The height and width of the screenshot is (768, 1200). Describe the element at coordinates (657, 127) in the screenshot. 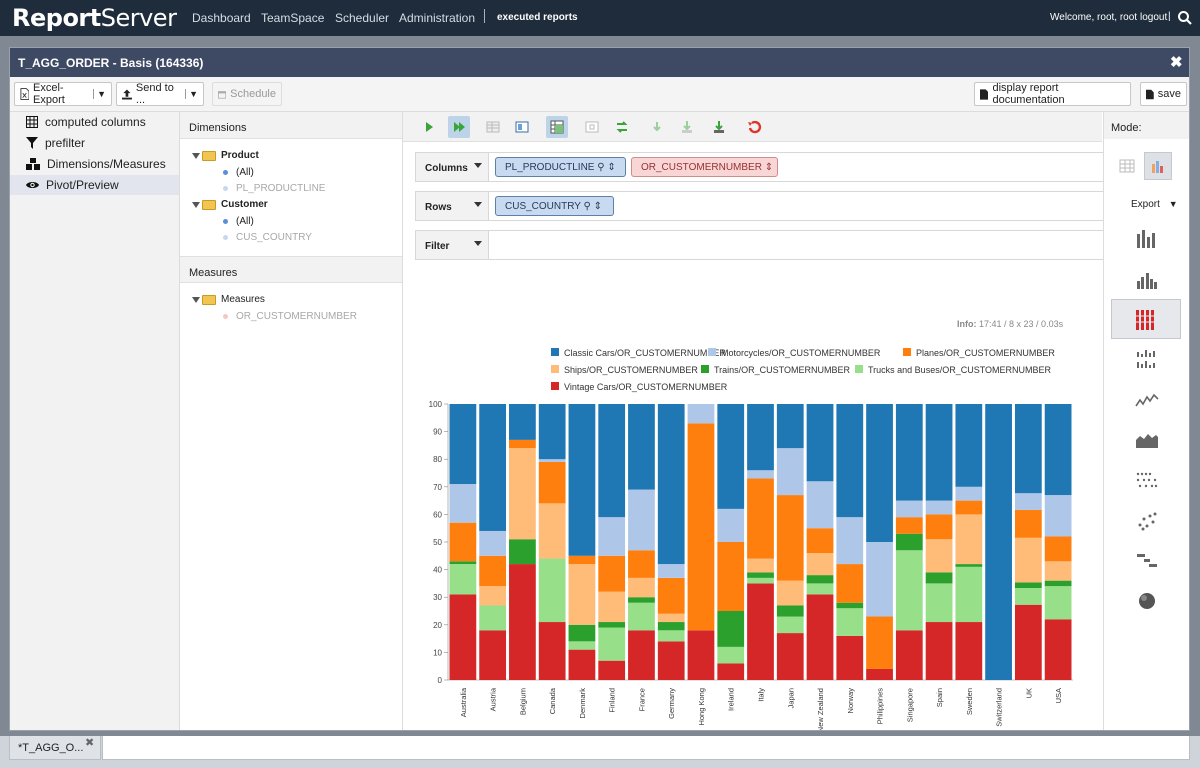

I see `arrow-down-icon` at that location.